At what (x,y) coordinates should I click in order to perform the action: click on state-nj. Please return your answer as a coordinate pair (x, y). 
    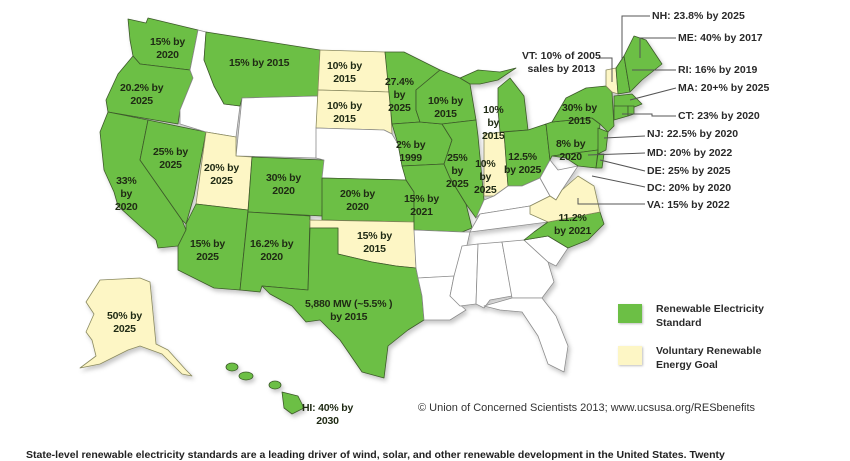
    Looking at the image, I should click on (603, 141).